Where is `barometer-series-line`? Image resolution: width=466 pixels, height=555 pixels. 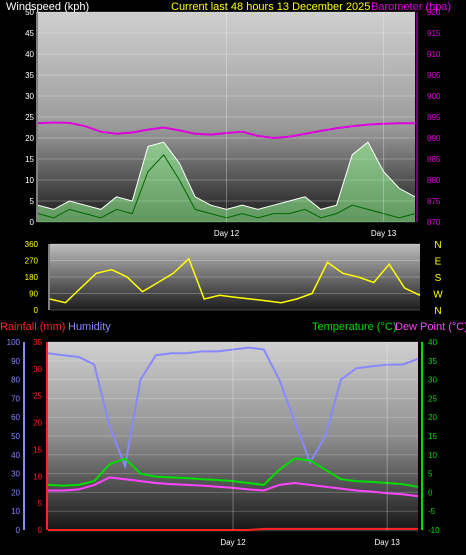 barometer-series-line is located at coordinates (226, 130).